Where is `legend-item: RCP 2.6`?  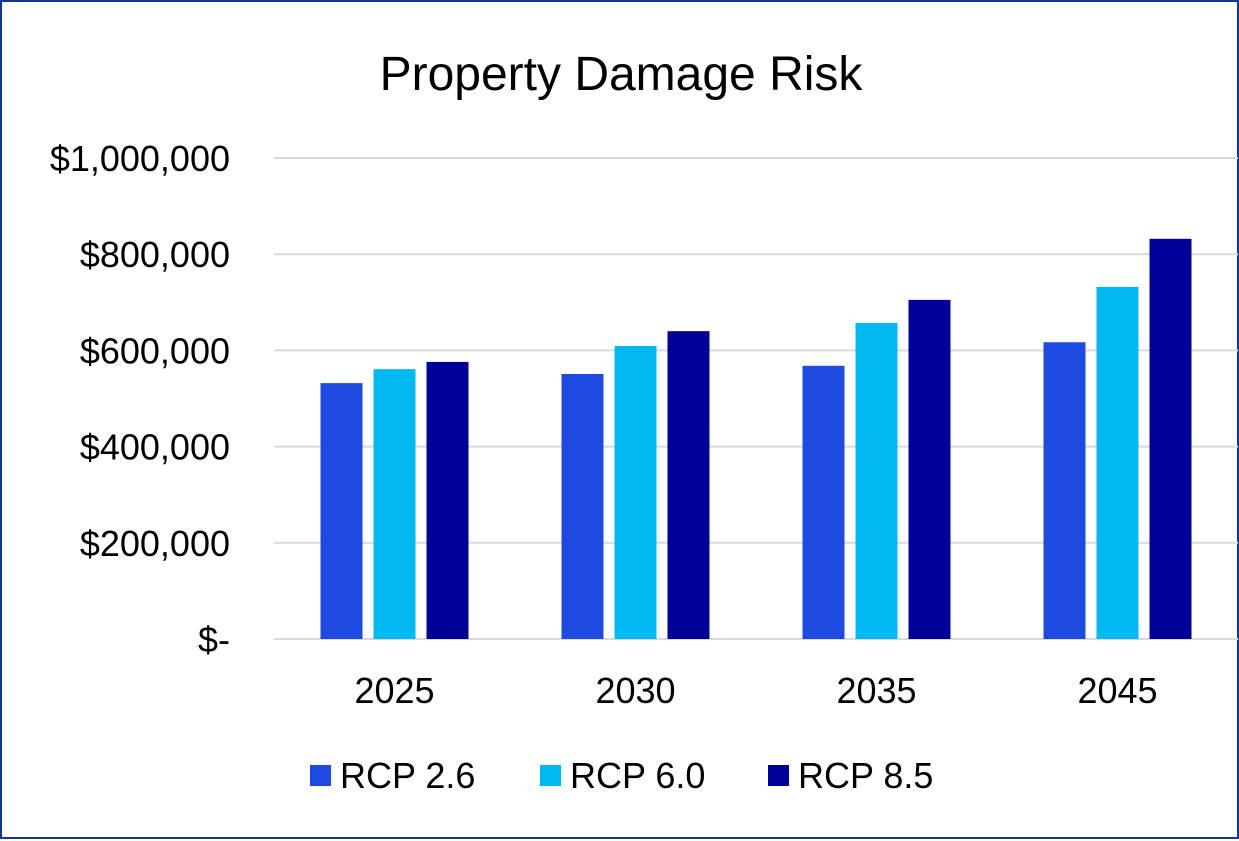
legend-item: RCP 2.6 is located at coordinates (392, 775).